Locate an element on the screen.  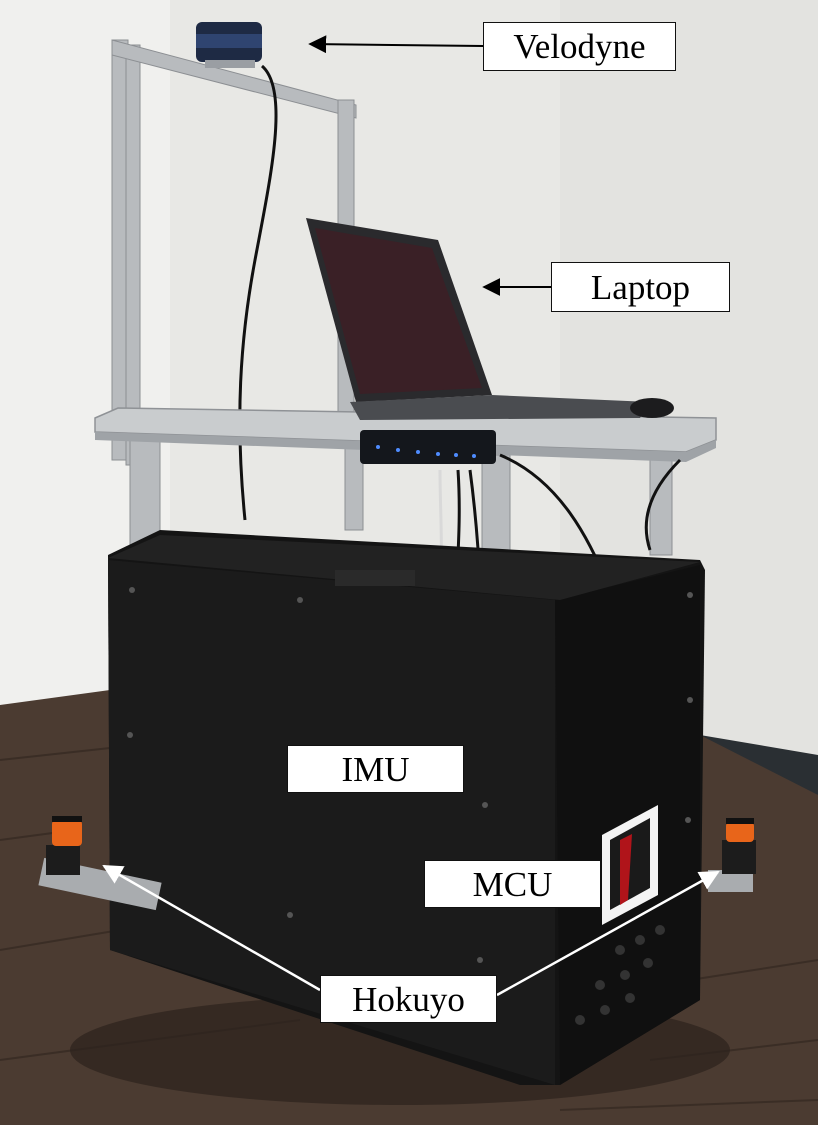
imu-label: IMU is located at coordinates (375, 769).